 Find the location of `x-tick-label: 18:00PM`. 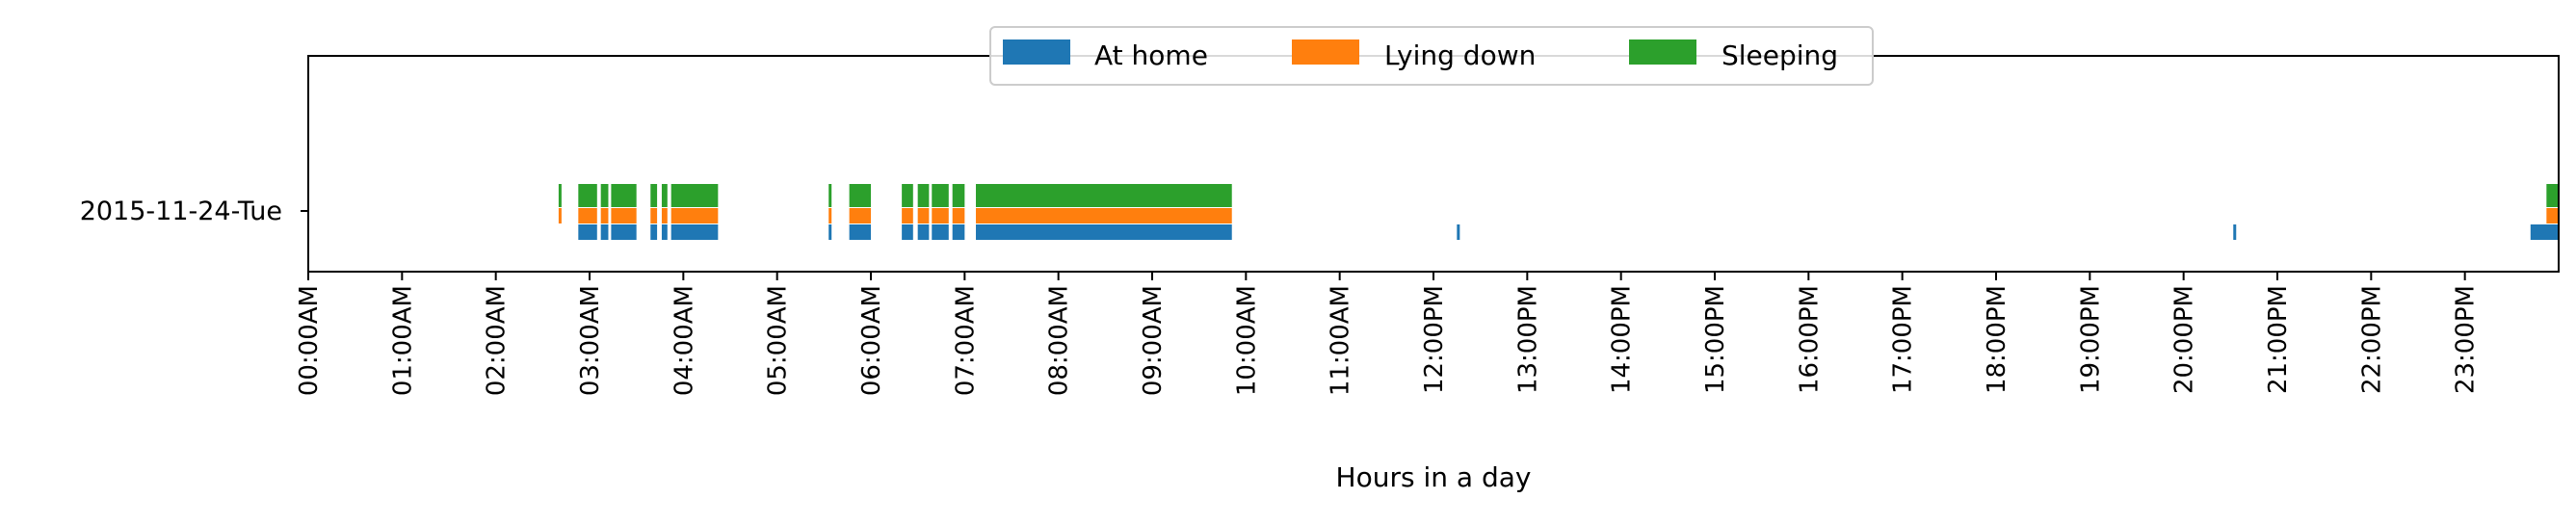

x-tick-label: 18:00PM is located at coordinates (1997, 339).